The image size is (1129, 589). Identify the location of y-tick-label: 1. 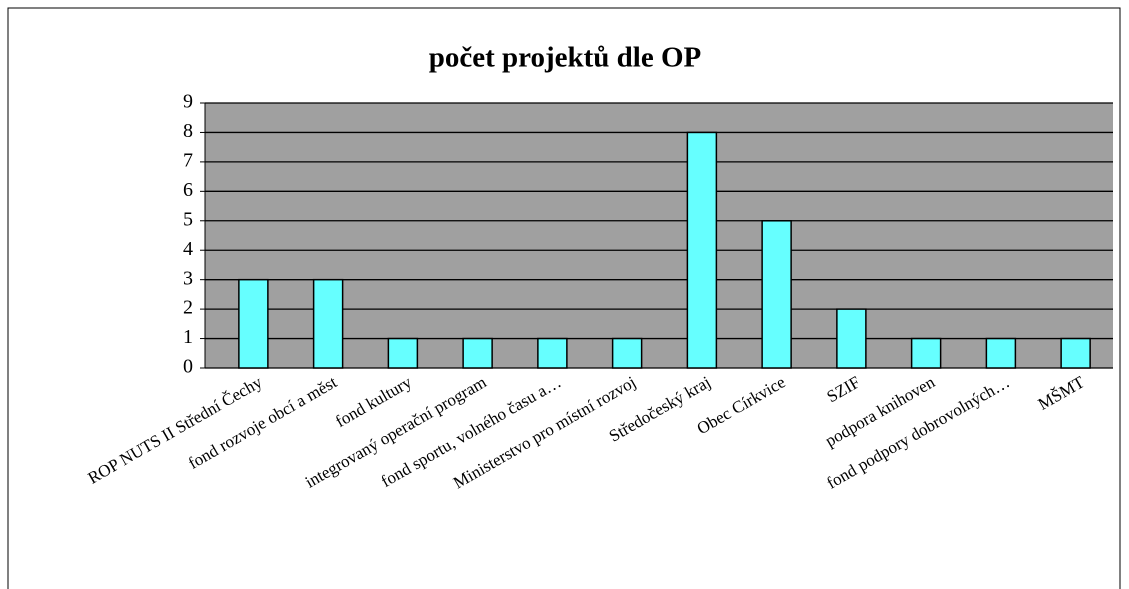
(188, 337).